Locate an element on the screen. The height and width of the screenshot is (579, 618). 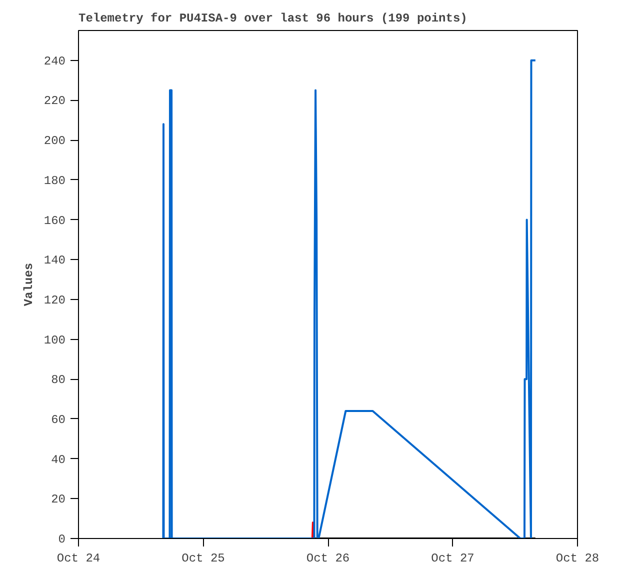
chart-title: Telemetry for PU4ISA-9 over last 96 hours (199 points) is located at coordinates (273, 19).